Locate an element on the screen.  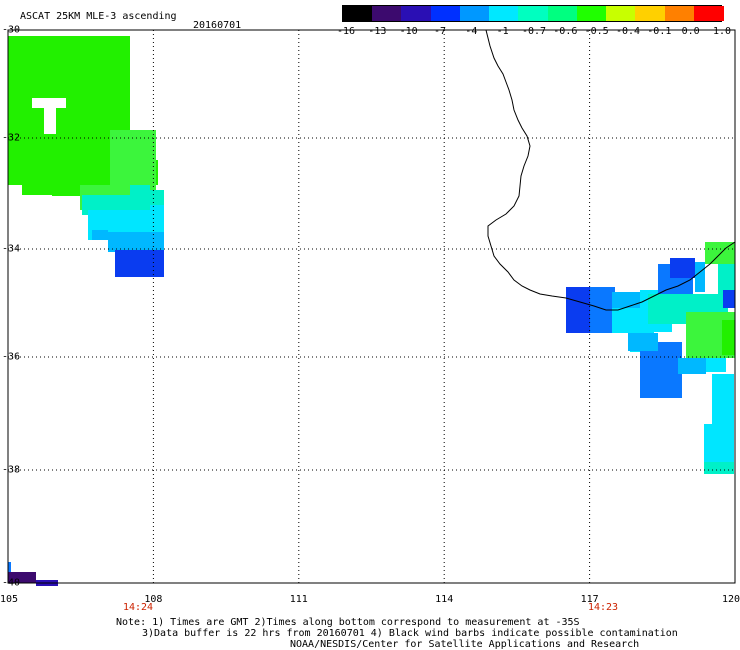
colorbar-label: -0.1 is located at coordinates (659, 31).